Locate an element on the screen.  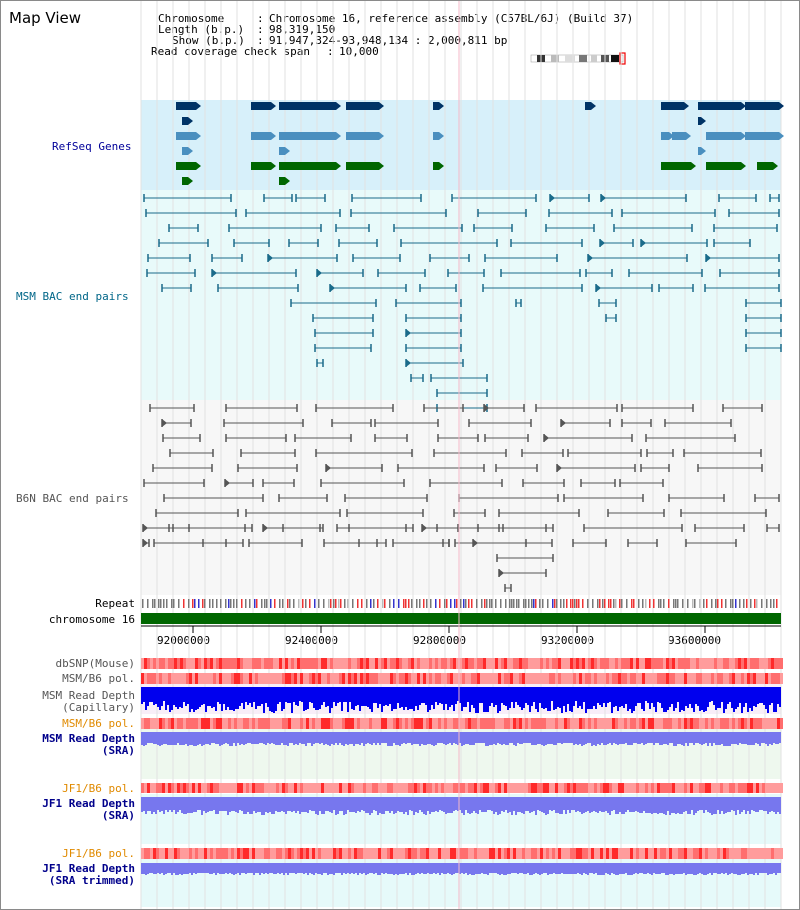
track-label-msm-bac: MSM BAC end pairs is located at coordinates (72, 296).